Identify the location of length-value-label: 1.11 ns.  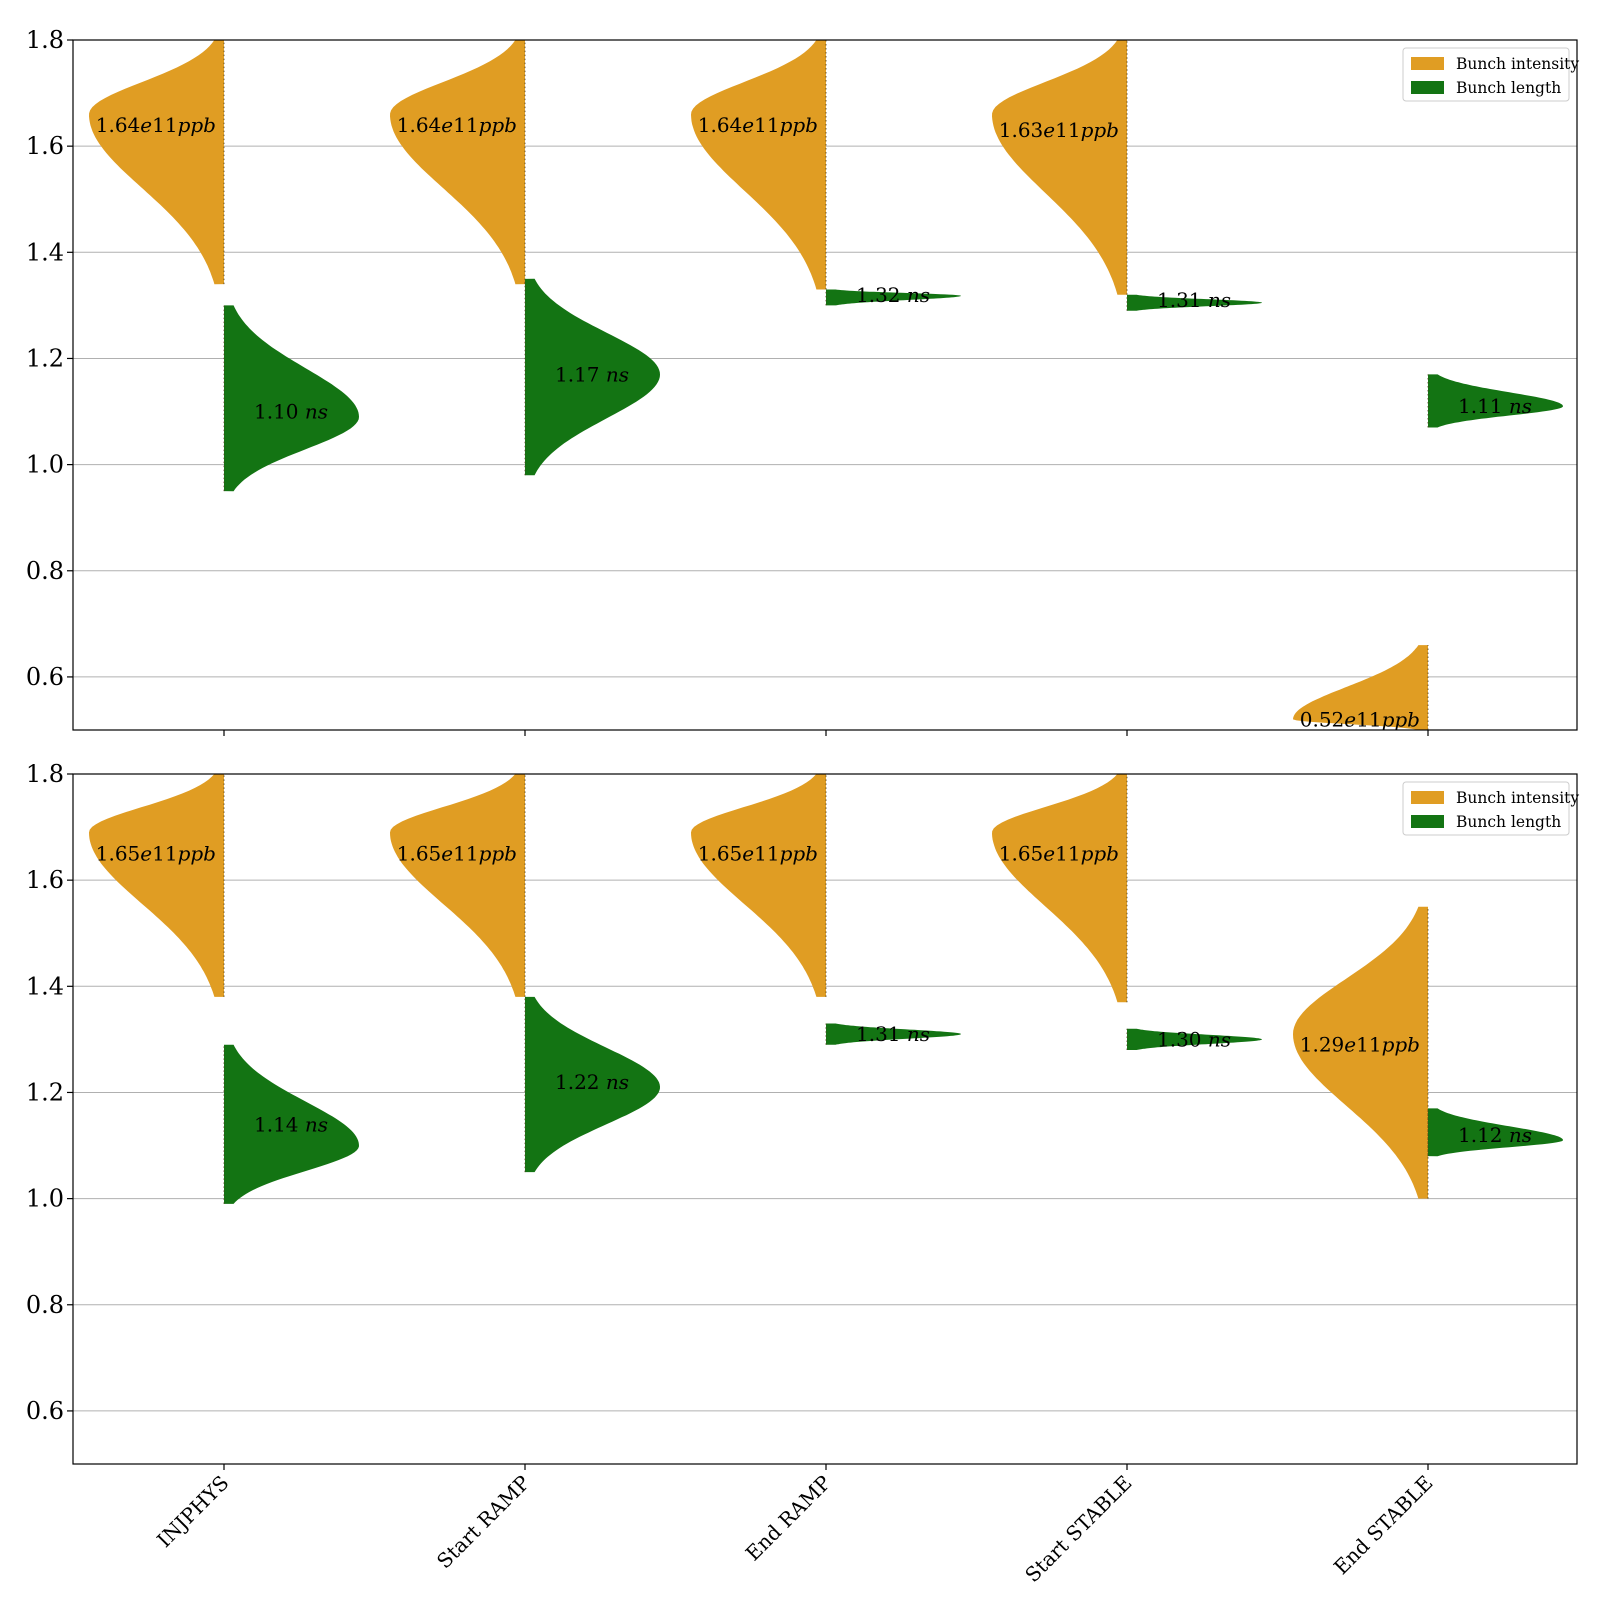
(1495, 406).